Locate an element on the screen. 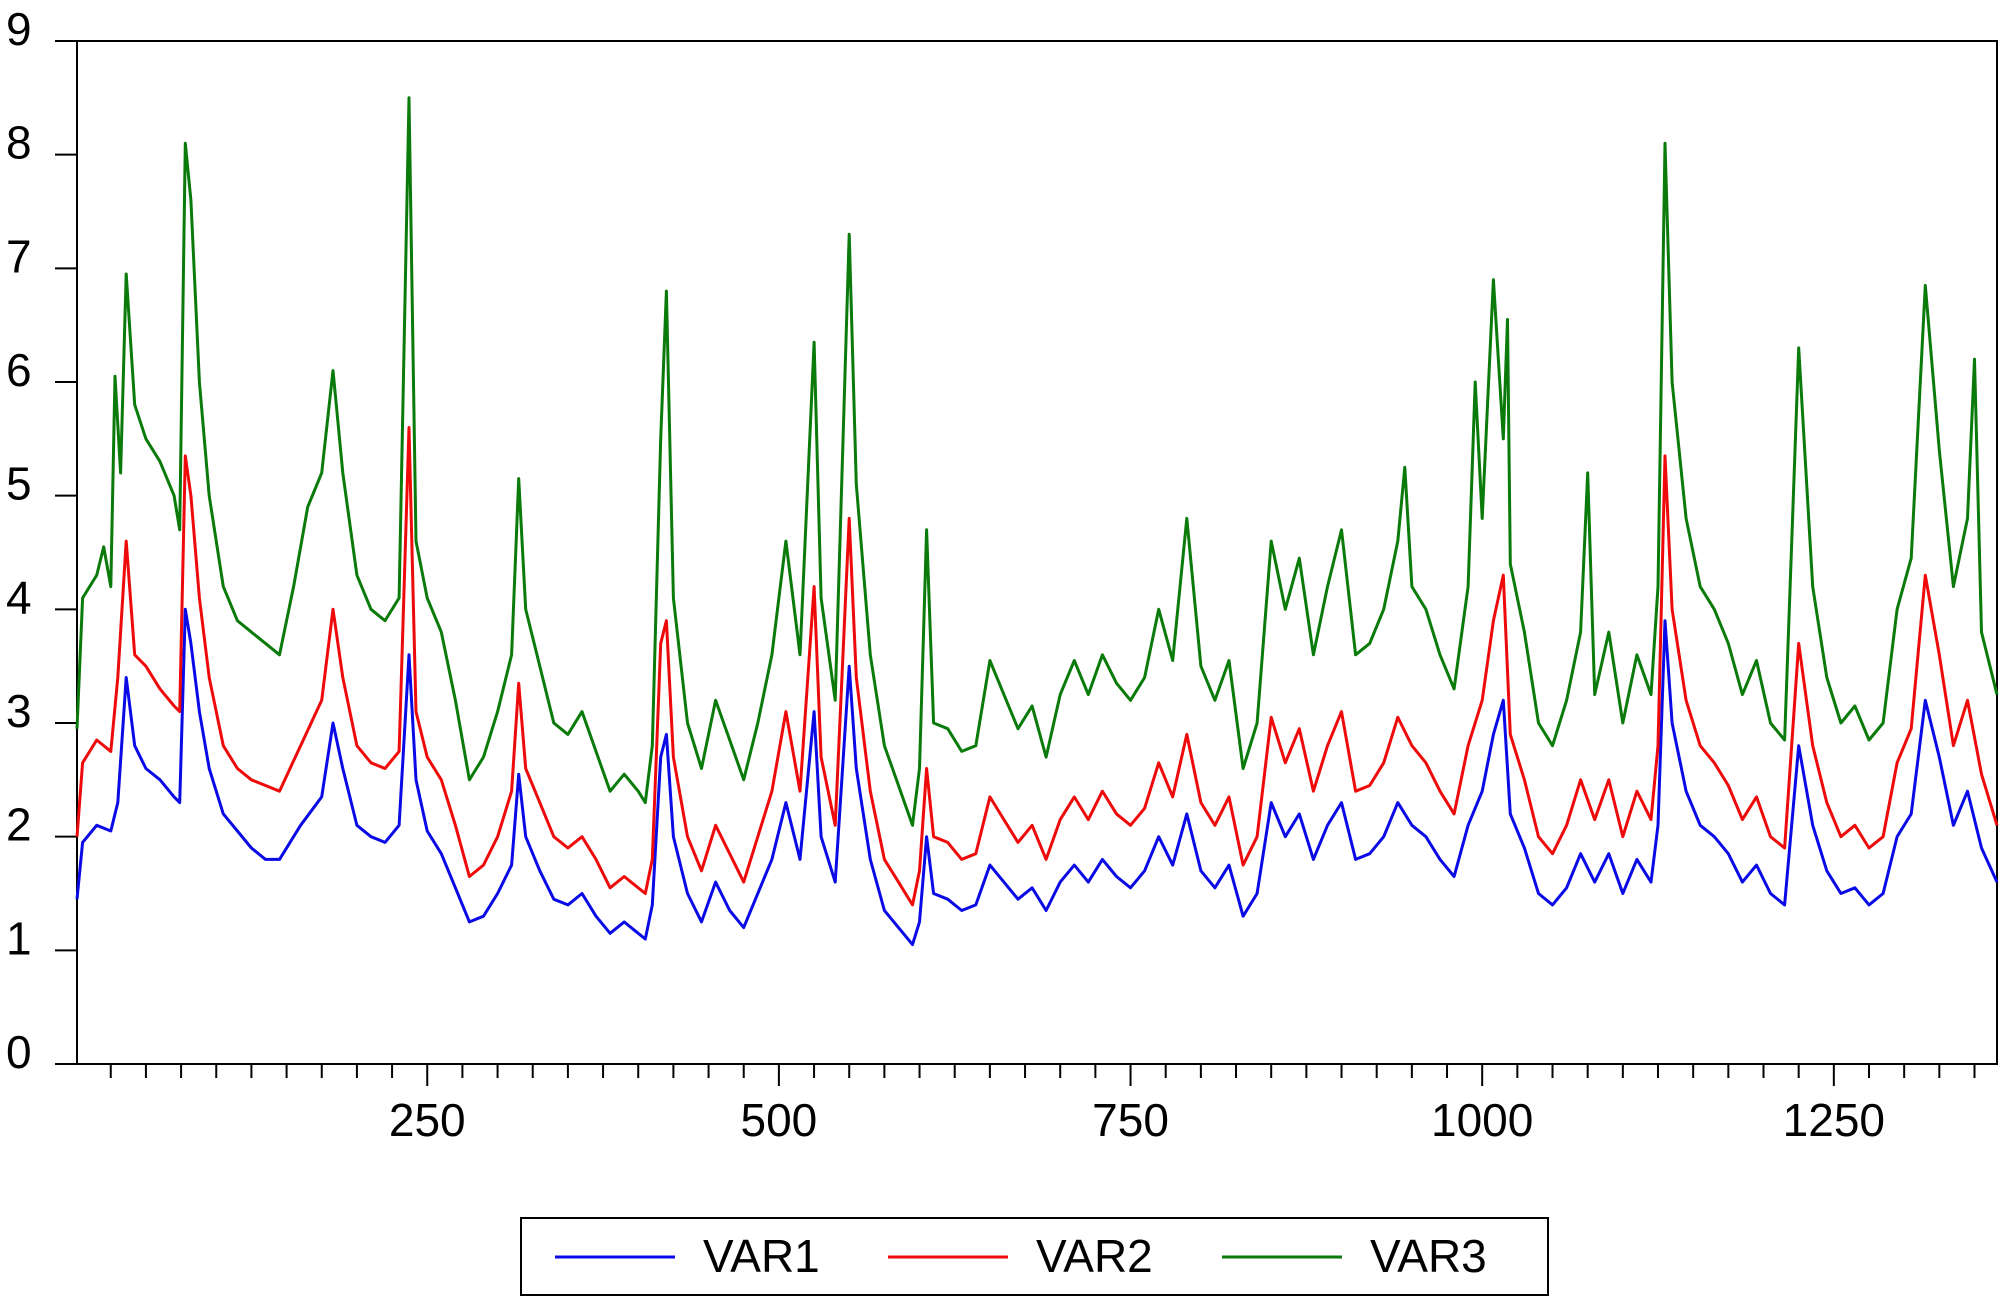 The image size is (2000, 1298). legend: VAR1 VAR2 VAR3 is located at coordinates (1034, 1256).